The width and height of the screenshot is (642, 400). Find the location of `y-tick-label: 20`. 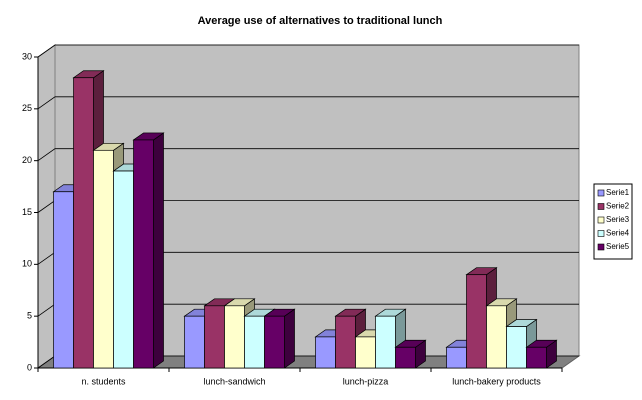

y-tick-label: 20 is located at coordinates (27, 160).